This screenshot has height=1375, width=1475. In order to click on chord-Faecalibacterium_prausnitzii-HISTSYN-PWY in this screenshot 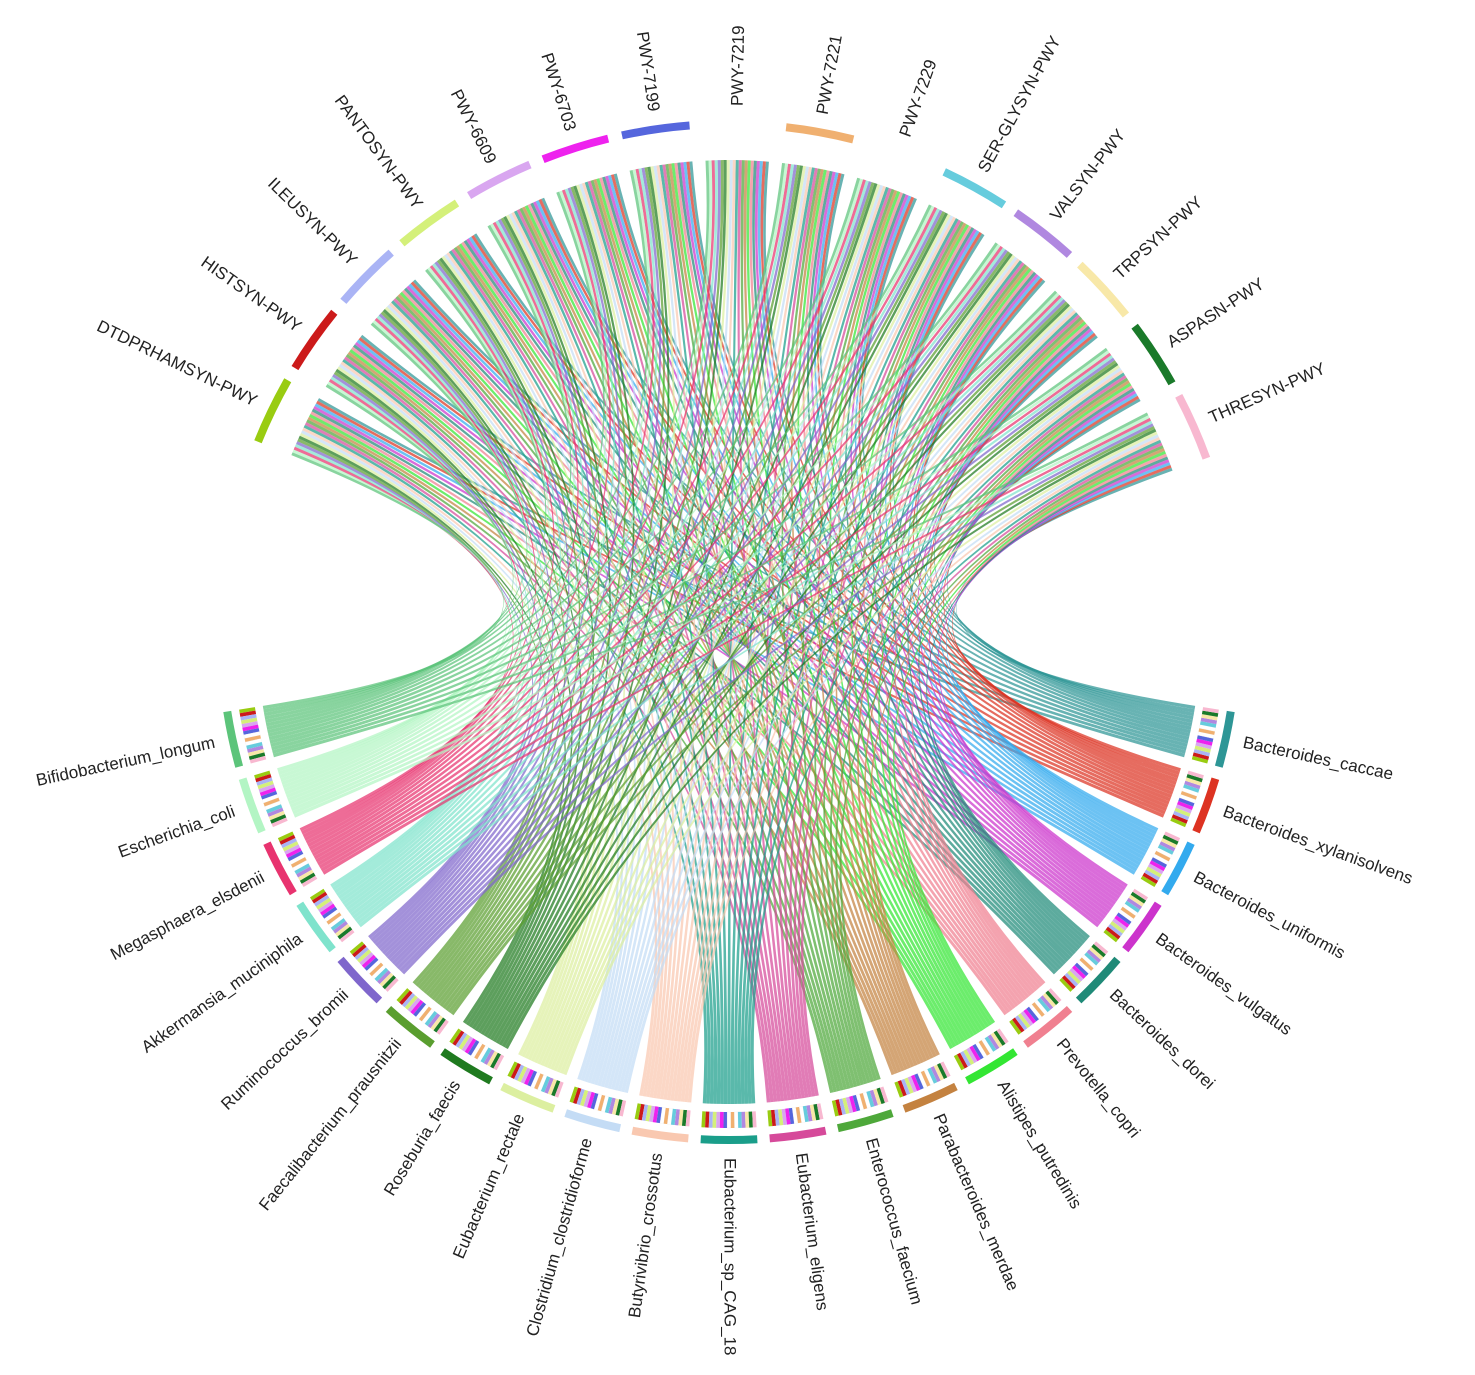, I will do `click(444, 679)`.